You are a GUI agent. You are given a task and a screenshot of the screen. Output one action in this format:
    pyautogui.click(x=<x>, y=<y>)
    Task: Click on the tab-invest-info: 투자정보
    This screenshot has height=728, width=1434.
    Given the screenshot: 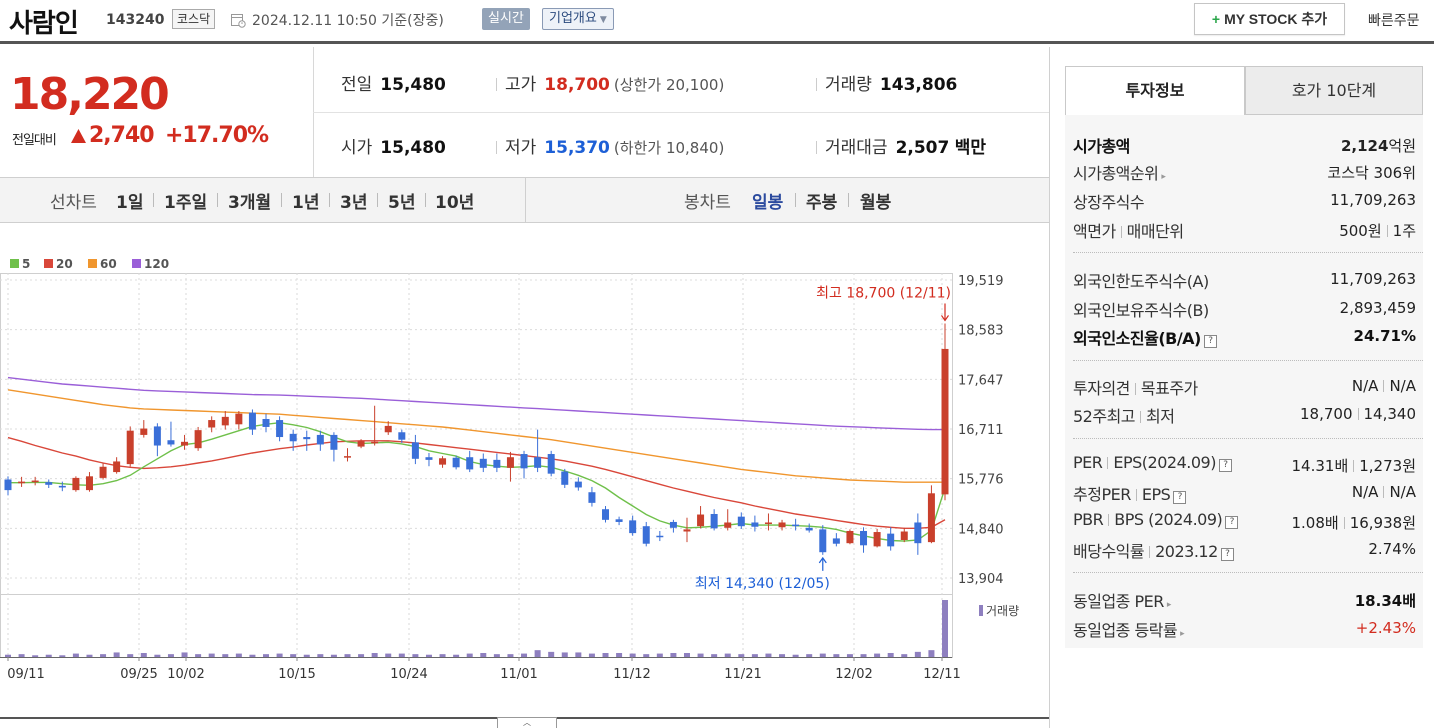 What is the action you would take?
    pyautogui.click(x=1155, y=90)
    